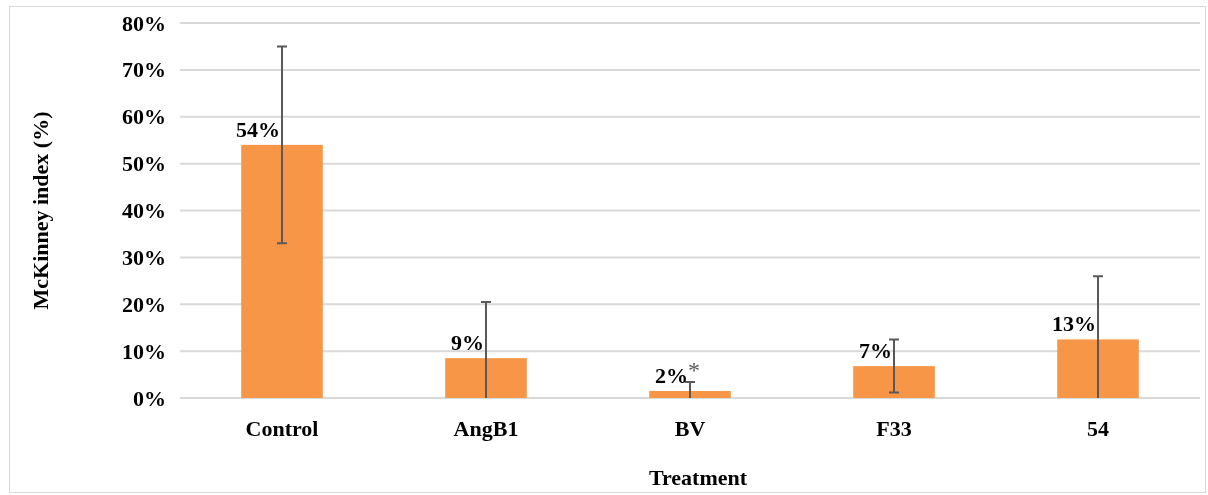 The height and width of the screenshot is (495, 1208). Describe the element at coordinates (144, 257) in the screenshot. I see `y-tick-label: 30%` at that location.